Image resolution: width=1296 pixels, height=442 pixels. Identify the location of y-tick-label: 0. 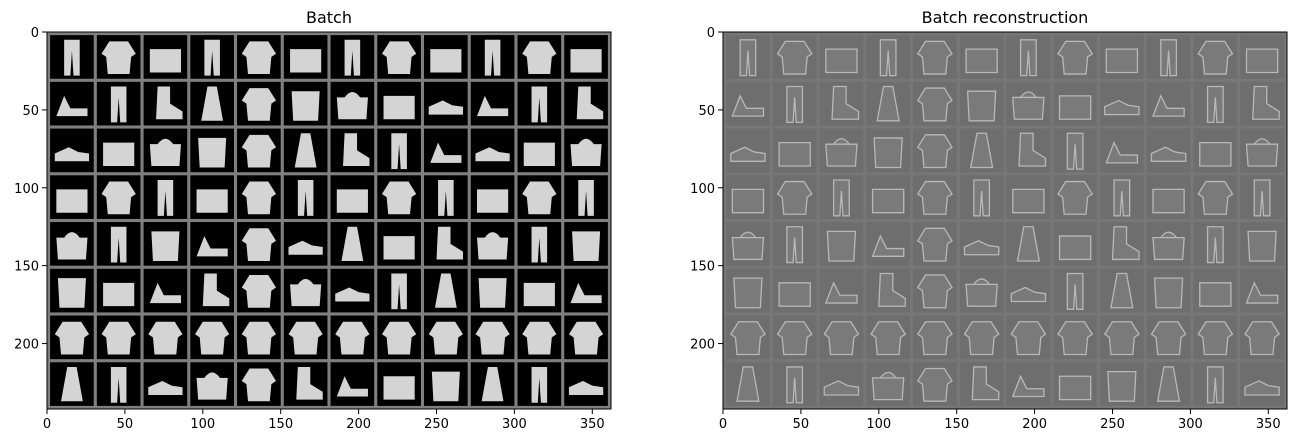
(35, 33).